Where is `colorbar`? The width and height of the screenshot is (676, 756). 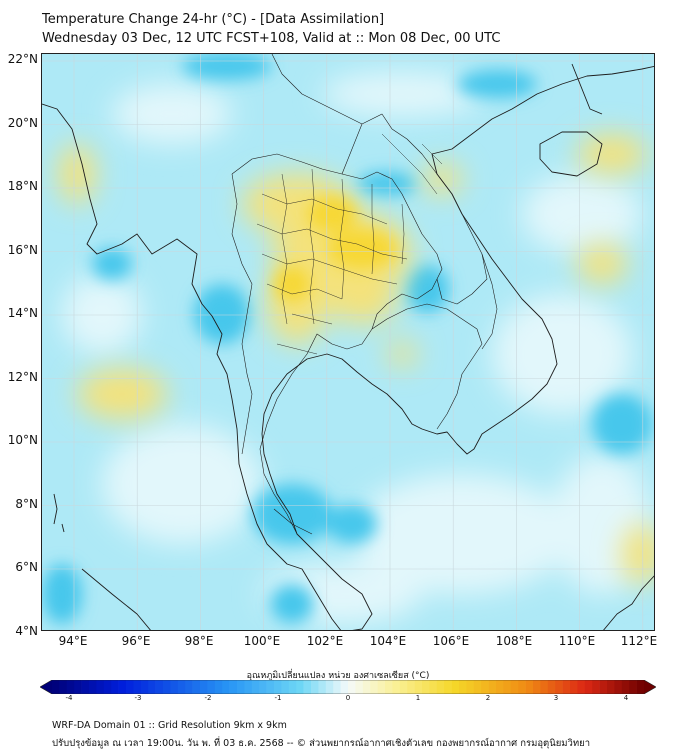 colorbar is located at coordinates (348, 687).